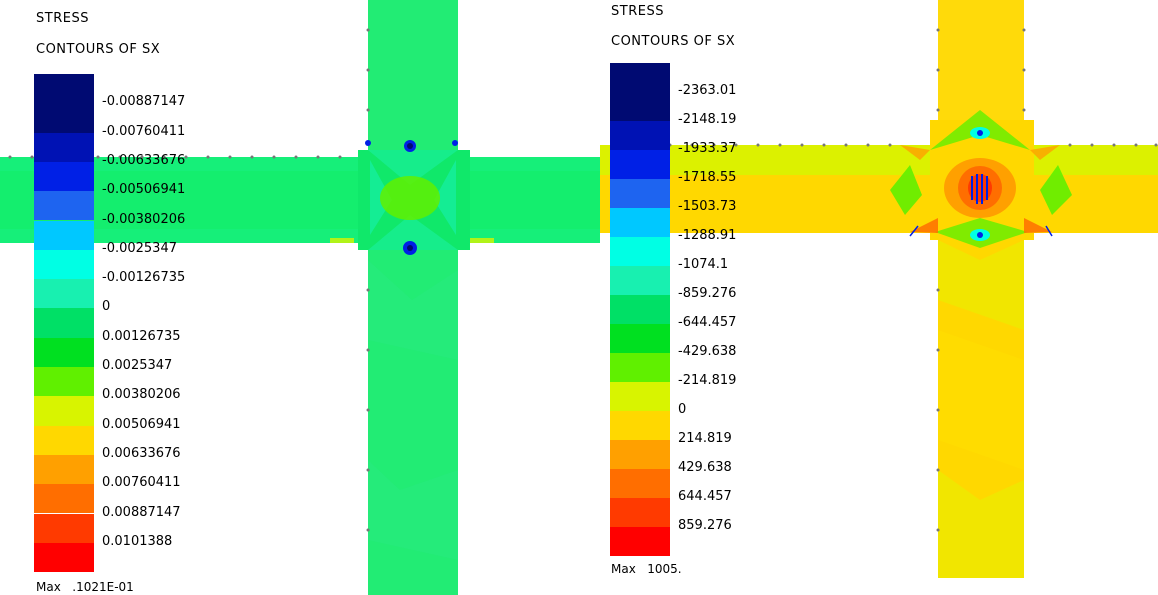  Describe the element at coordinates (707, 351) in the screenshot. I see `right-legend-label: -429.638` at that location.